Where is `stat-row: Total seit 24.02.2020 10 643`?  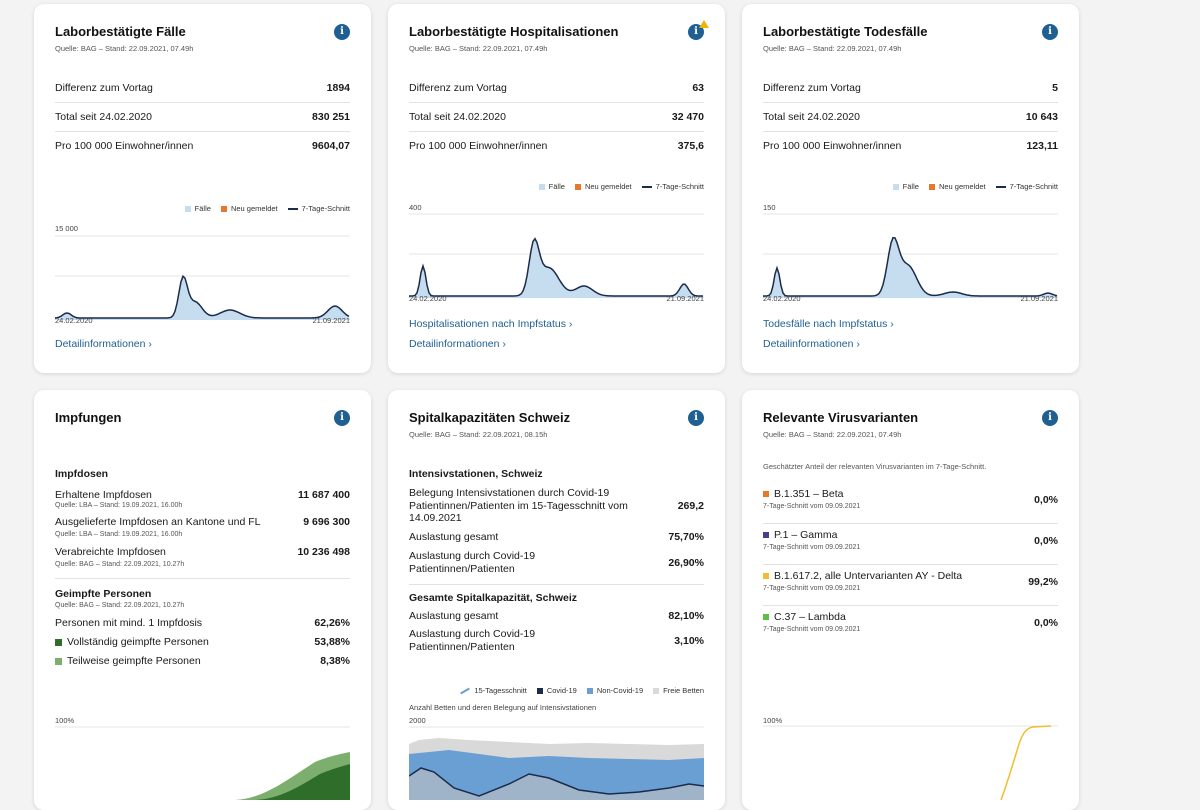
stat-row: Total seit 24.02.2020 10 643 is located at coordinates (910, 117).